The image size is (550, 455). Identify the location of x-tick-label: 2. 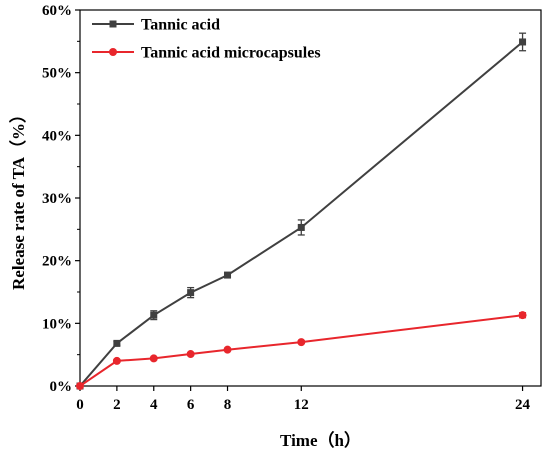
(117, 405).